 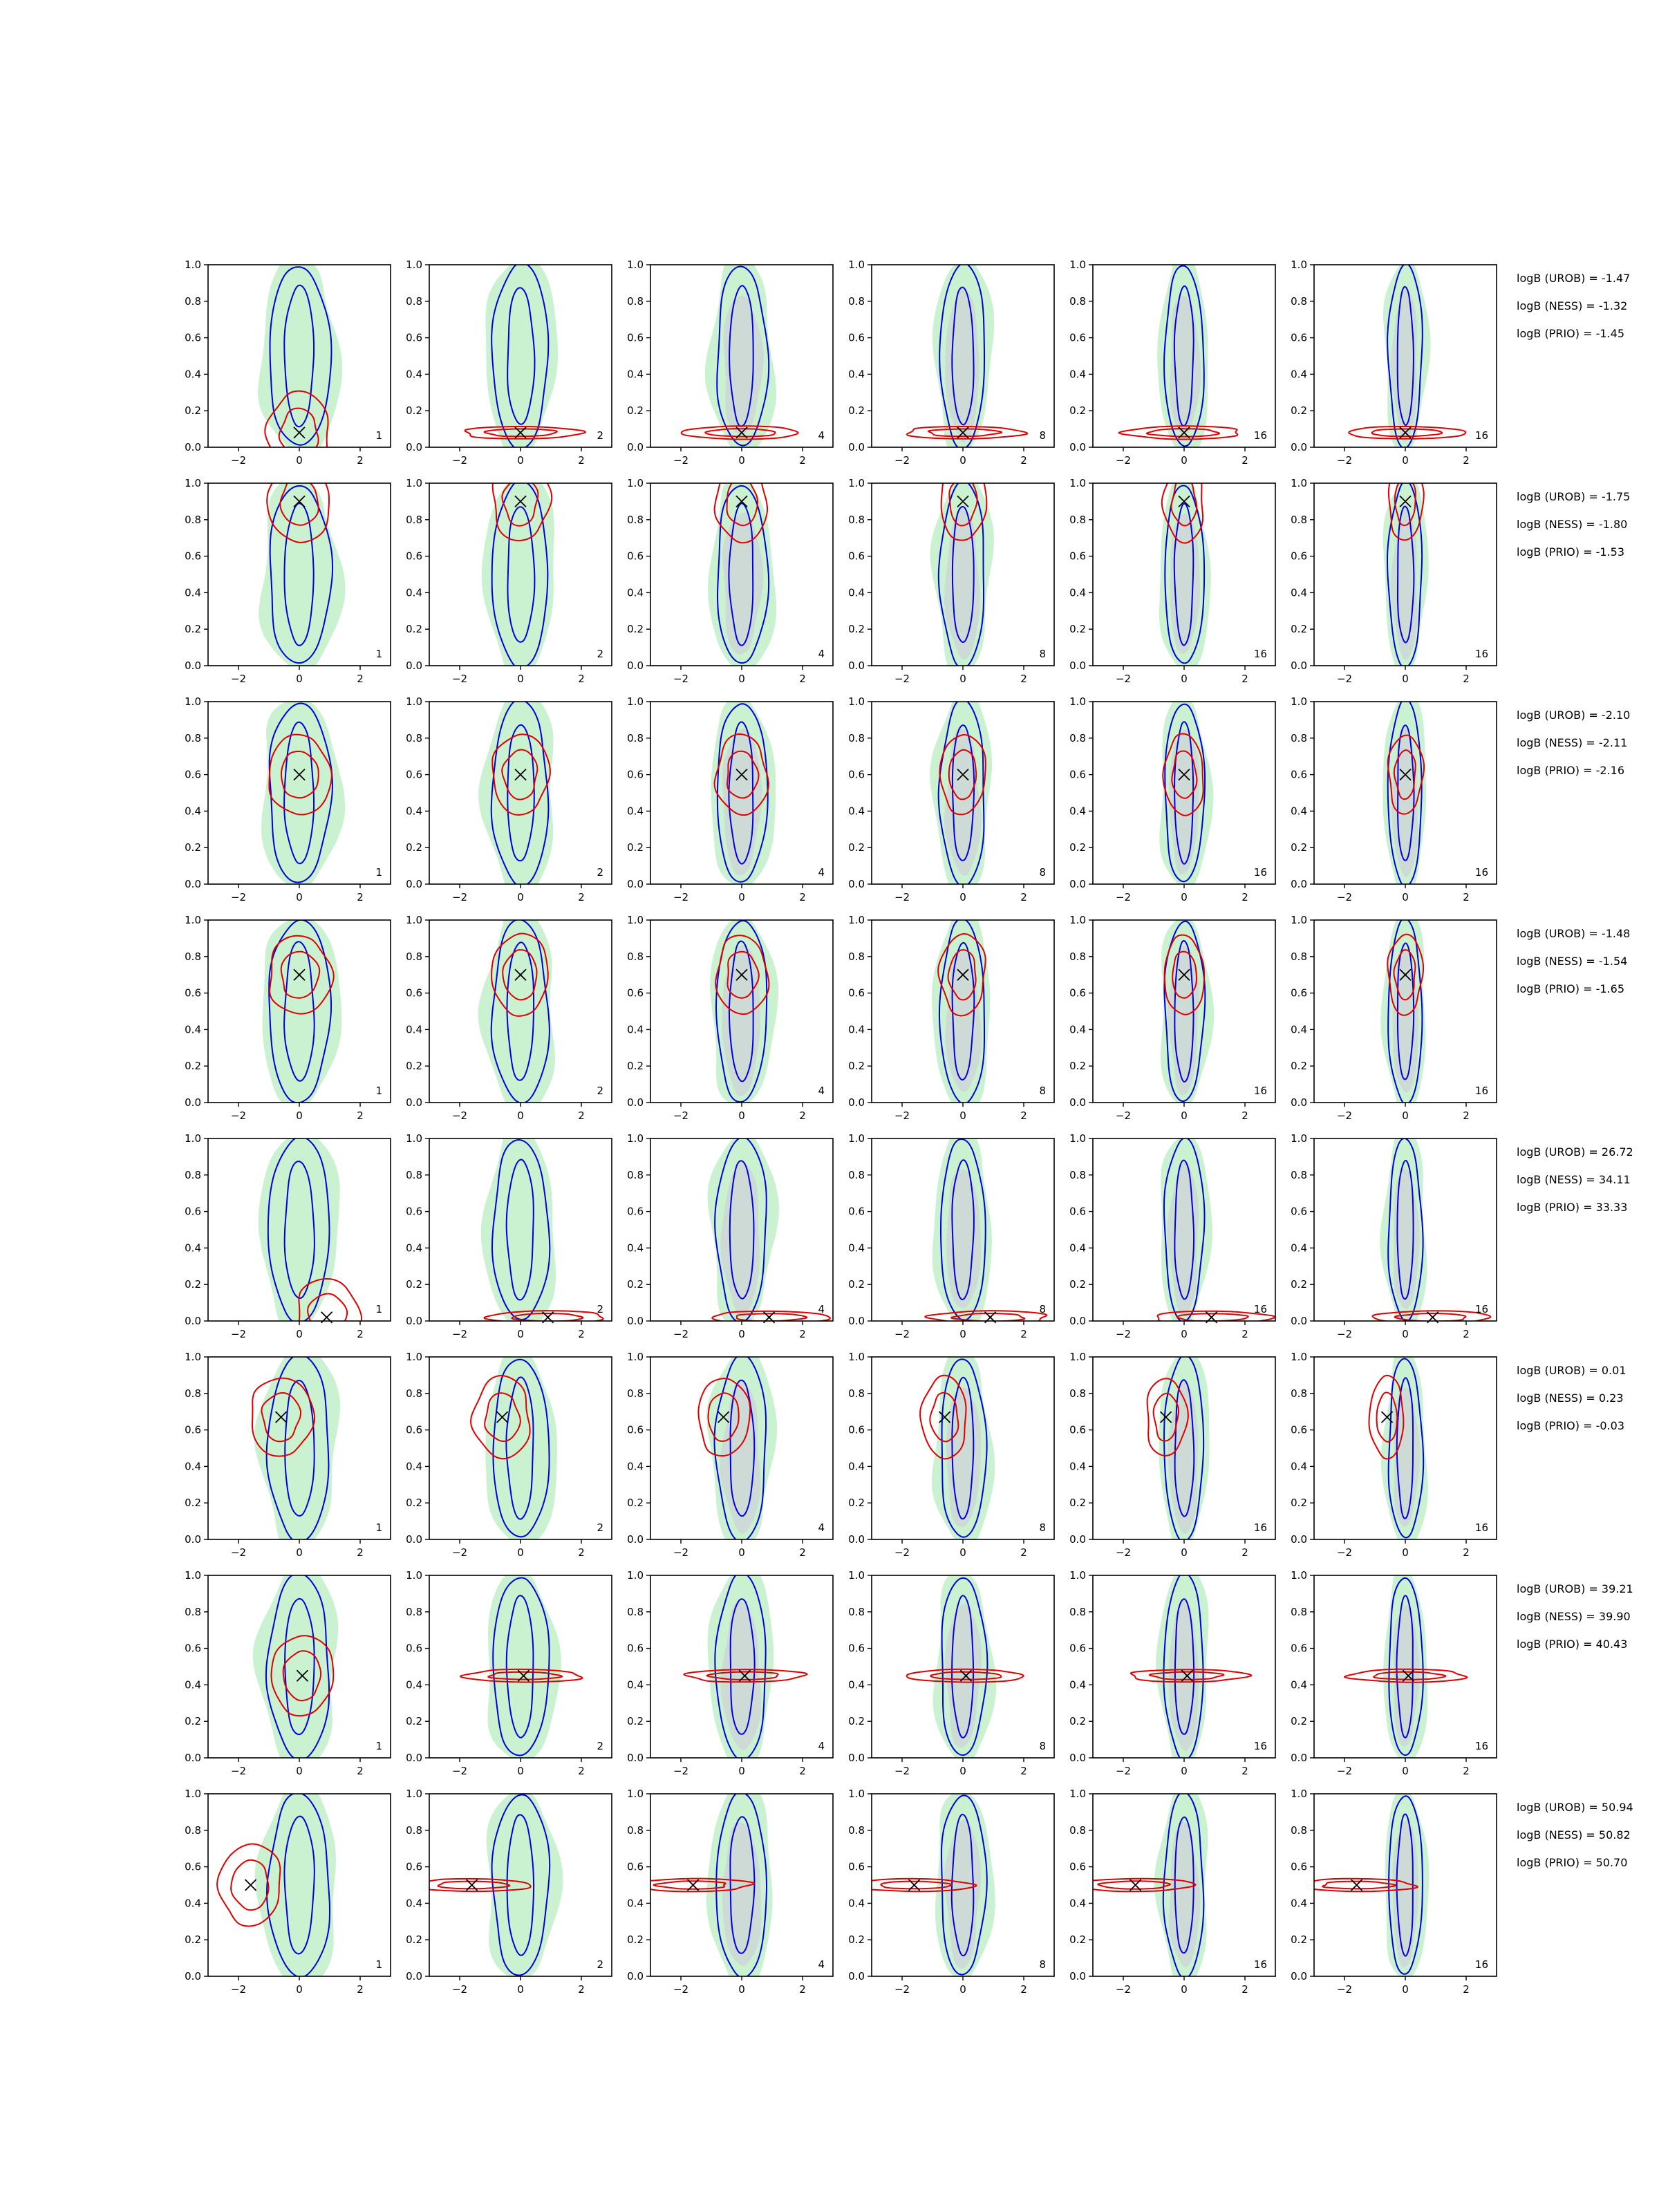 I want to click on prior-fill-inner, so click(x=1403, y=365).